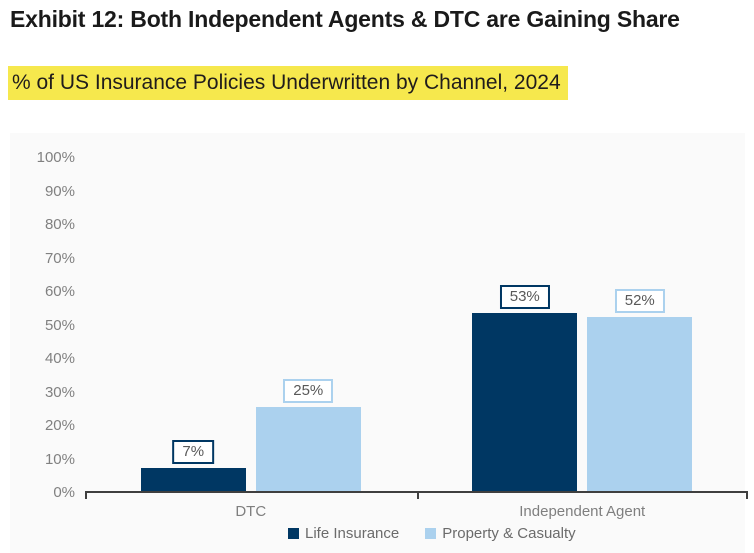 The height and width of the screenshot is (553, 754). What do you see at coordinates (59, 459) in the screenshot?
I see `y-axis-tick-label-10: 10%` at bounding box center [59, 459].